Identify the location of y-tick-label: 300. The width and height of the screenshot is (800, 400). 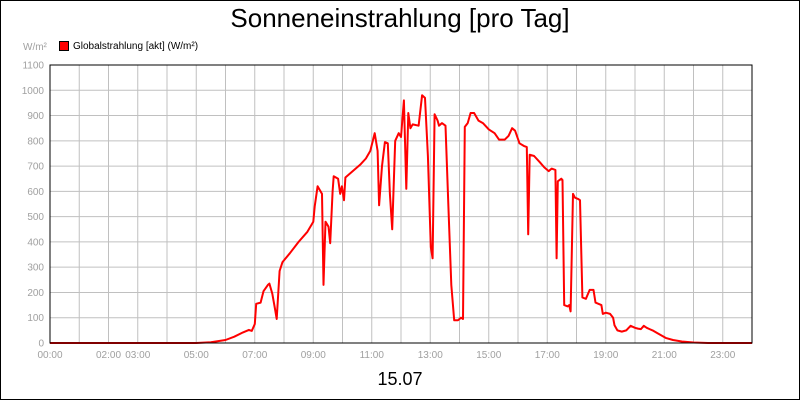
(35, 268).